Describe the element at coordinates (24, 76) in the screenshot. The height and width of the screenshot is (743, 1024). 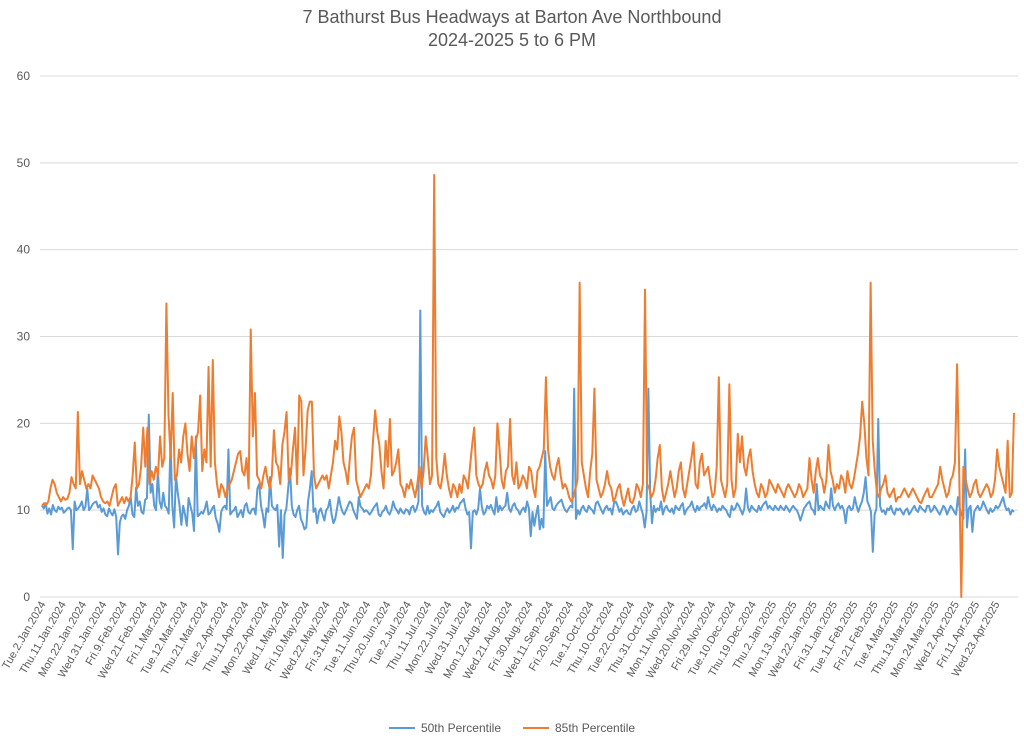
I see `y-tick-label: 60` at that location.